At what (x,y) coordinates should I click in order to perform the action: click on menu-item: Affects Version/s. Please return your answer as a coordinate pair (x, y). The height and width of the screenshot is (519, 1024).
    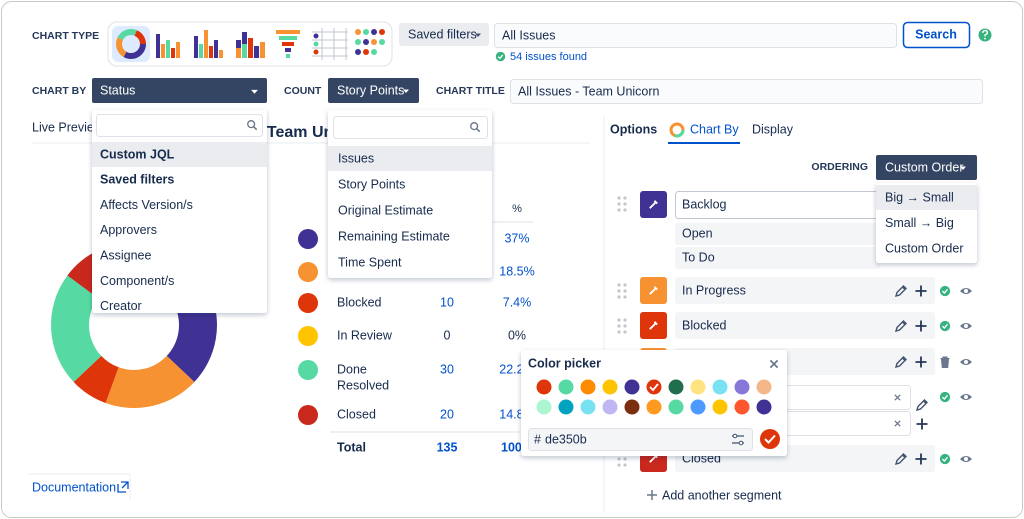
    Looking at the image, I should click on (146, 205).